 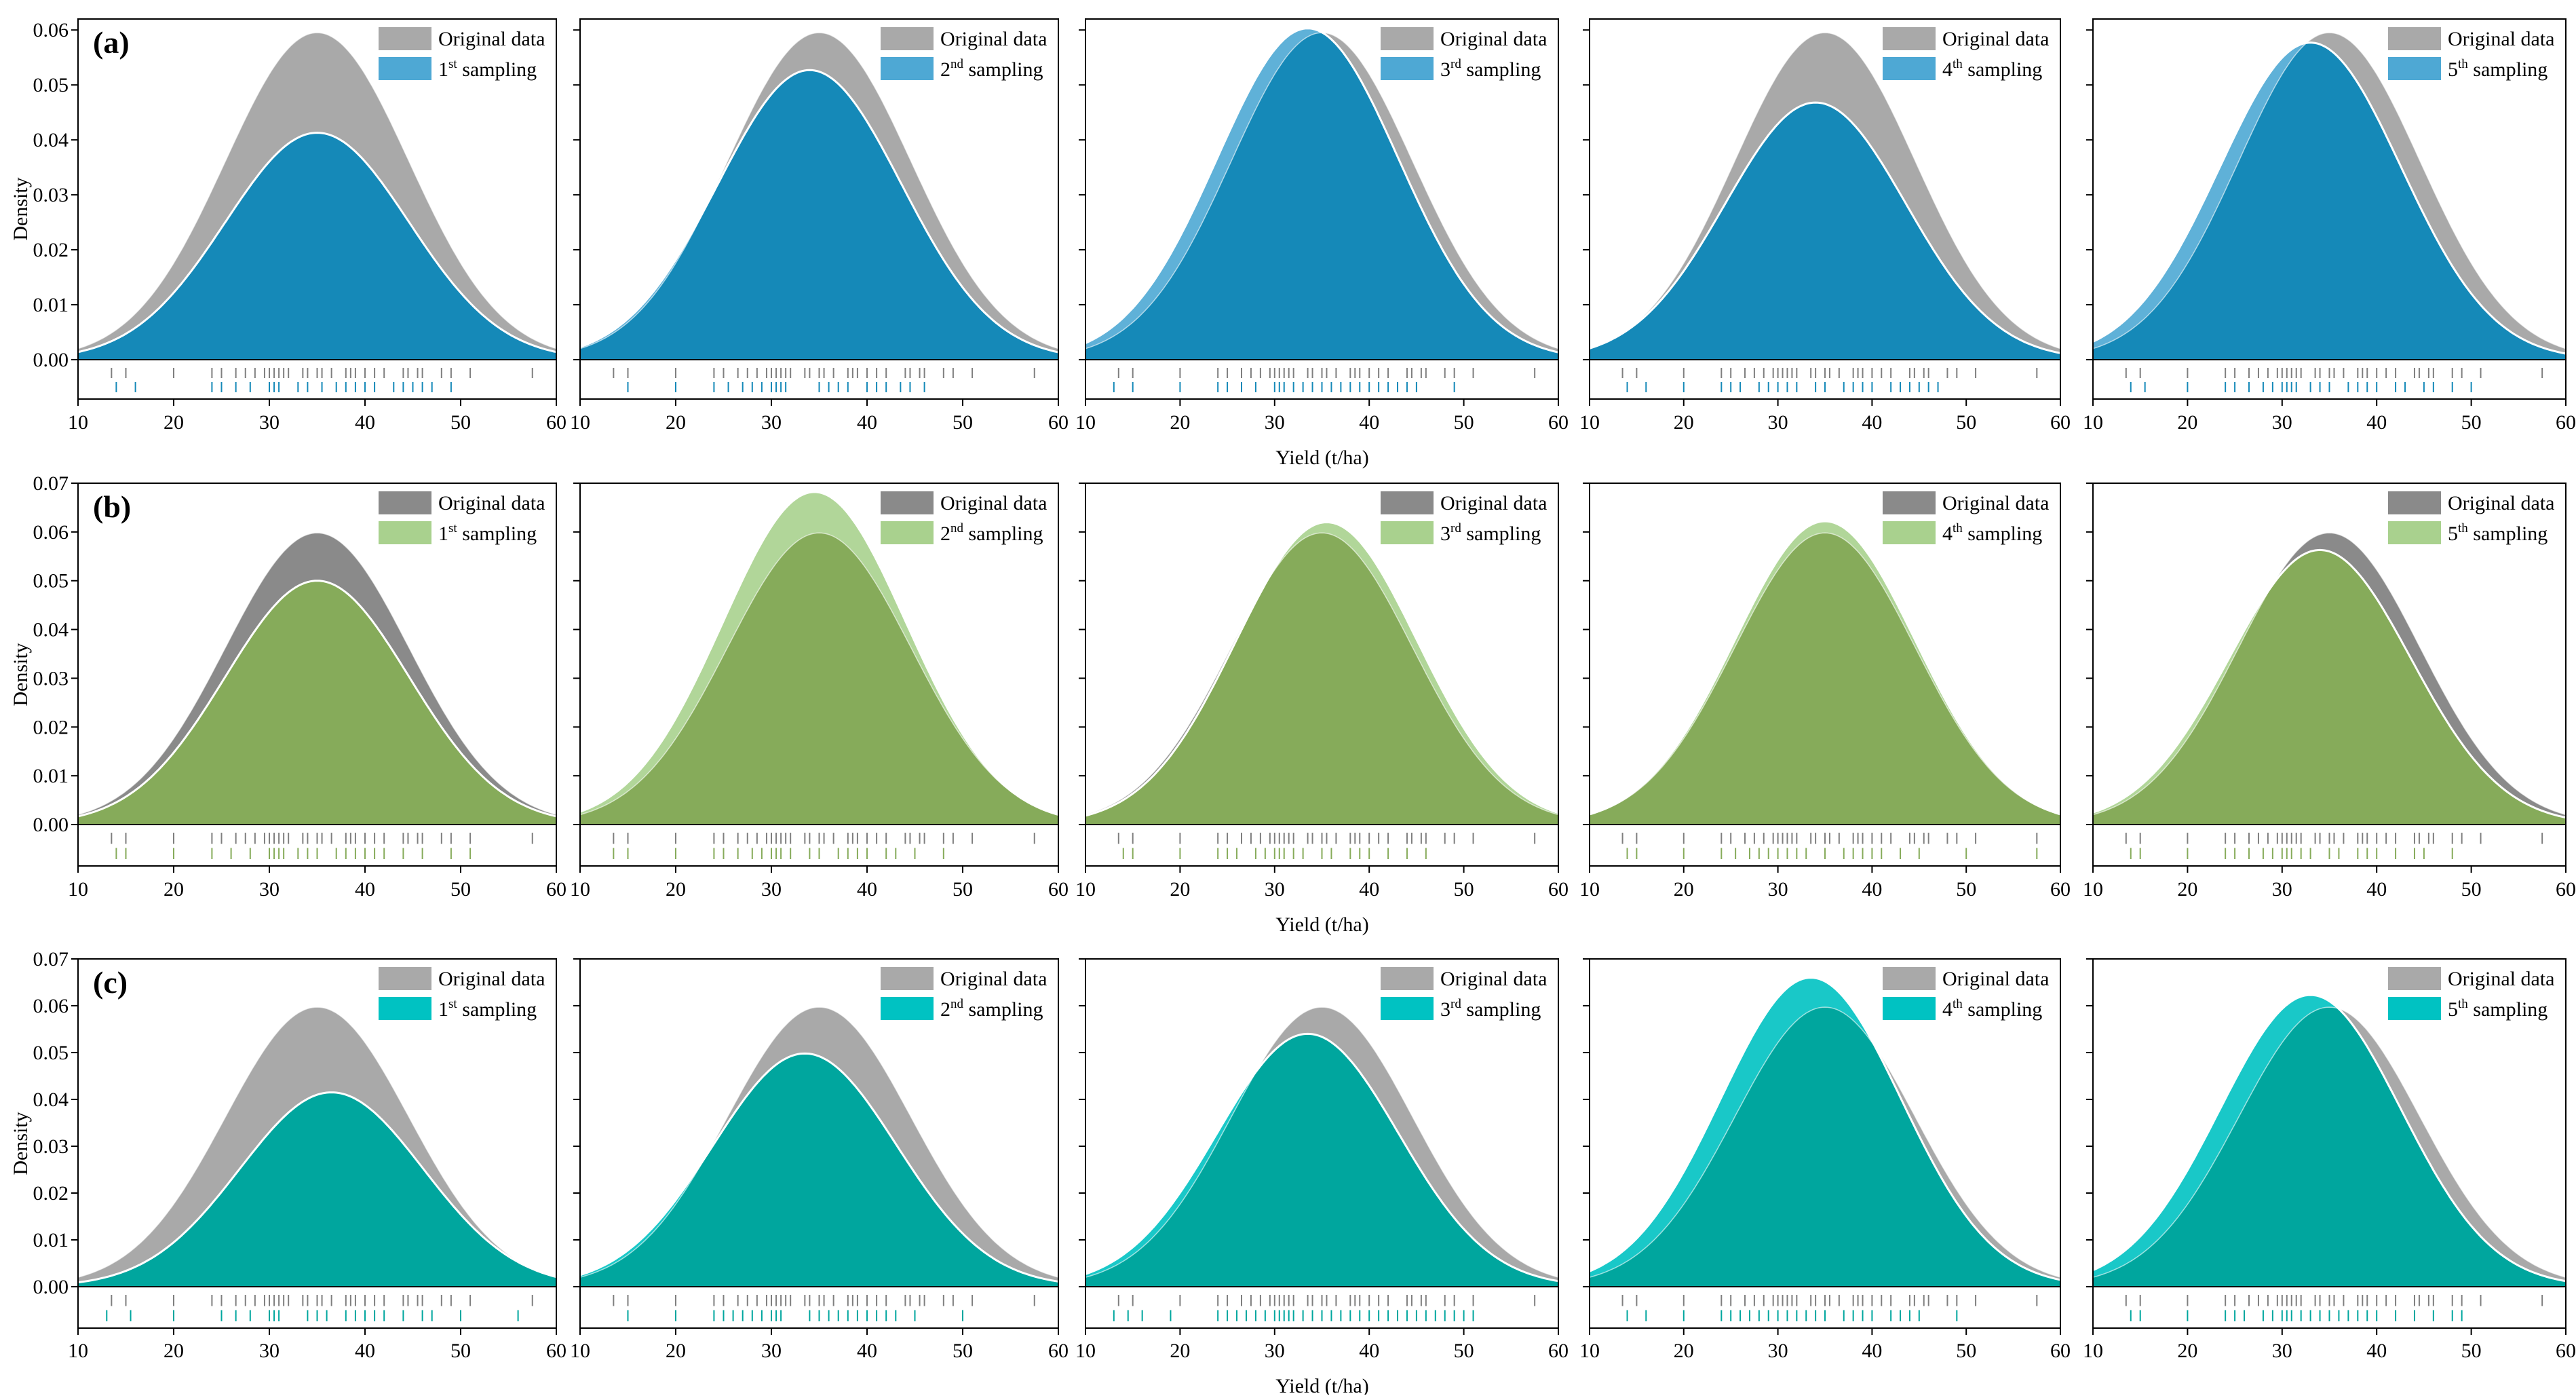 What do you see at coordinates (964, 994) in the screenshot?
I see `legend: Original data 2nd sampling` at bounding box center [964, 994].